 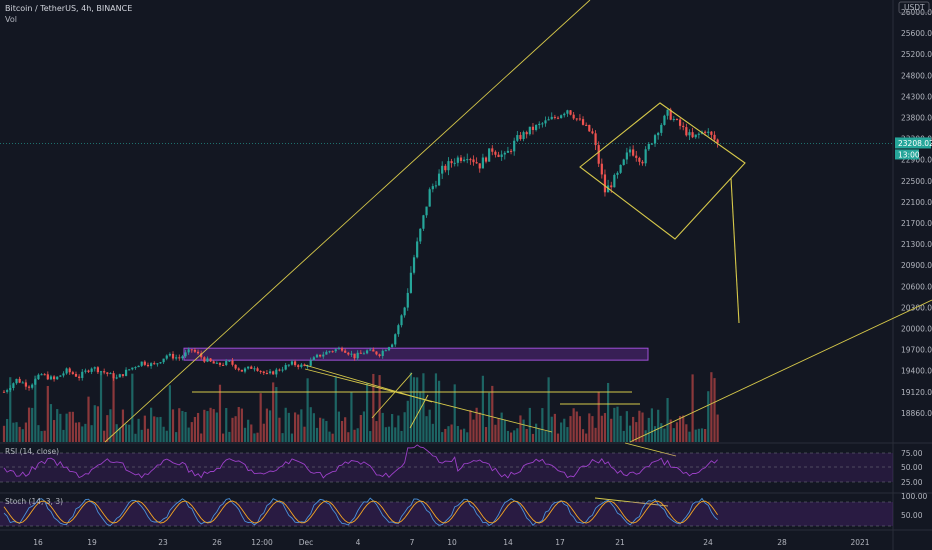 What do you see at coordinates (914, 7) in the screenshot?
I see `currency-badge-label: USDT` at bounding box center [914, 7].